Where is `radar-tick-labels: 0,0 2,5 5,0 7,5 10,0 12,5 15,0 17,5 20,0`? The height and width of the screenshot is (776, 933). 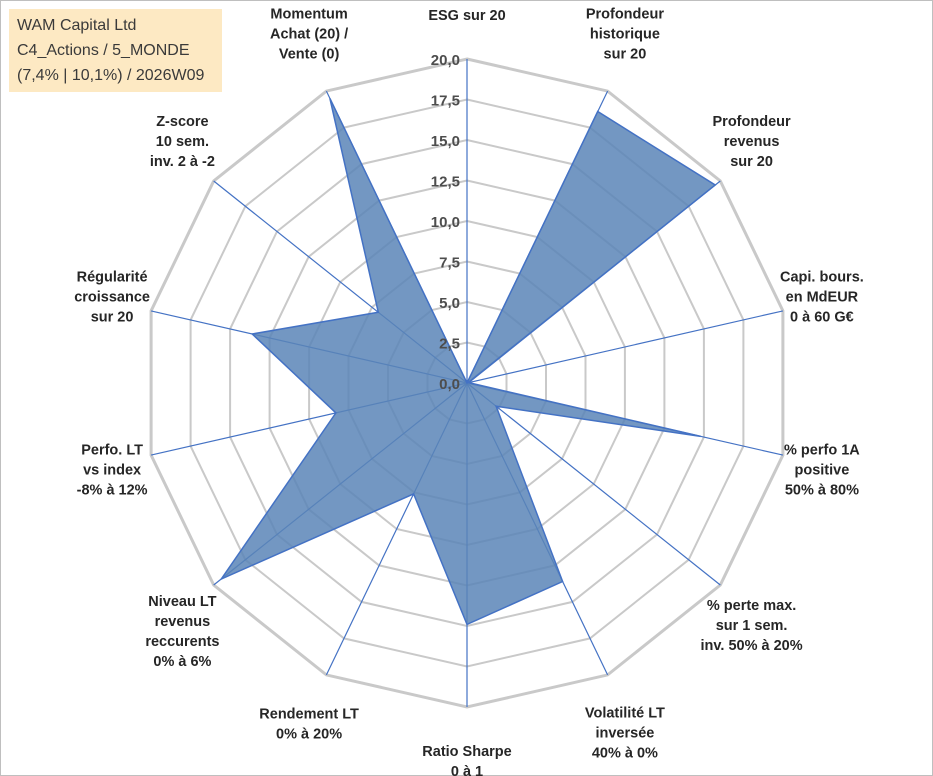
radar-tick-labels: 0,0 2,5 5,0 7,5 10,0 12,5 15,0 17,5 20,0 is located at coordinates (445, 222).